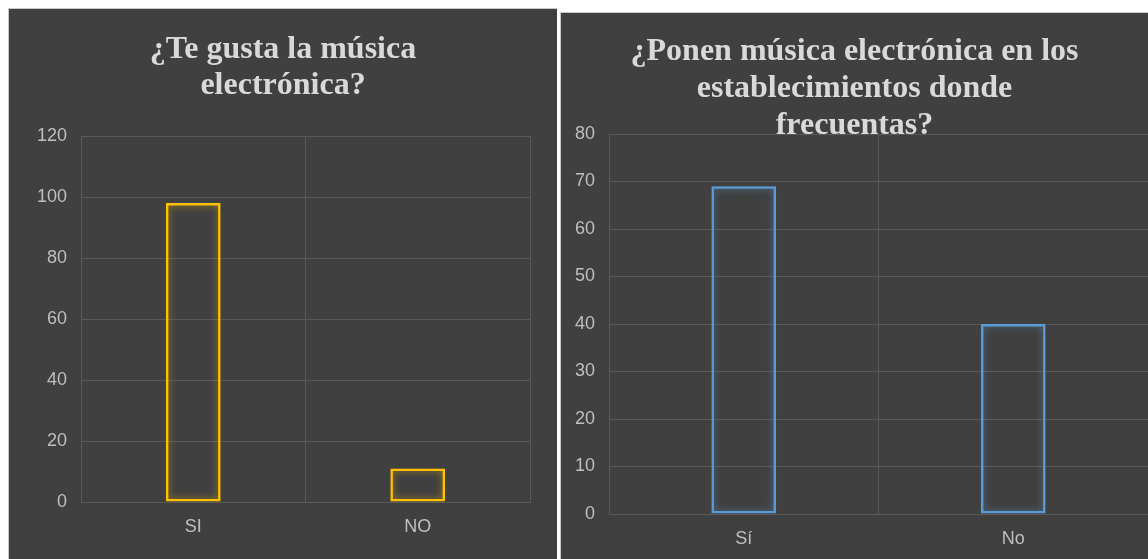 This screenshot has height=559, width=1148. I want to click on y-tick-label: 100, so click(51, 195).